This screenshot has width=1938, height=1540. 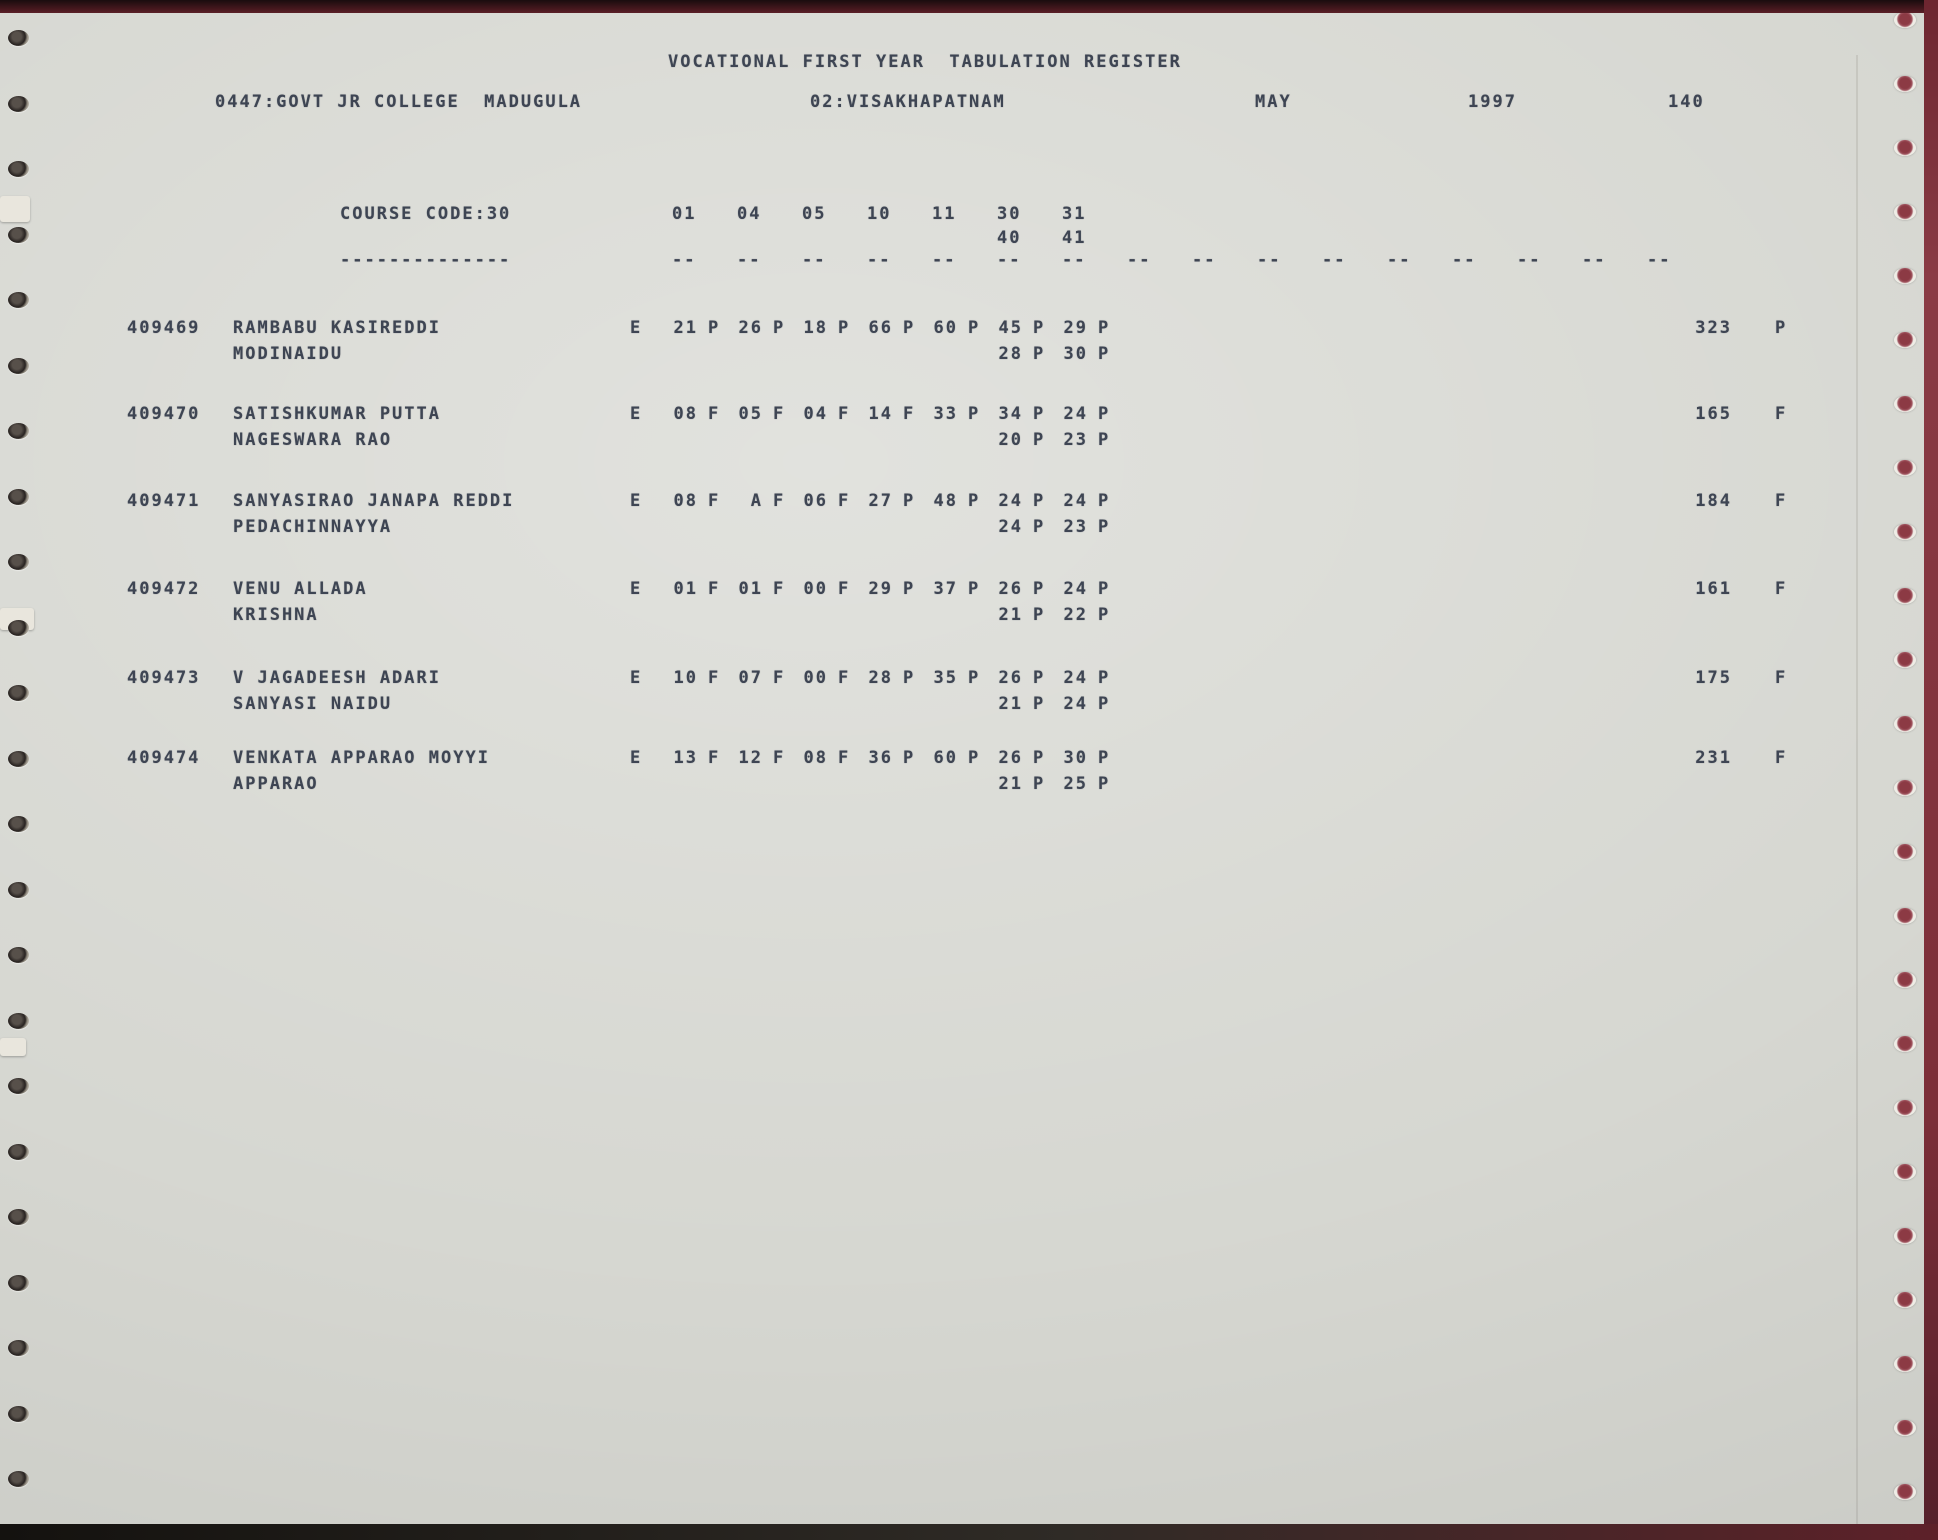 What do you see at coordinates (957, 758) in the screenshot?
I see `subject-mark: 60 P` at bounding box center [957, 758].